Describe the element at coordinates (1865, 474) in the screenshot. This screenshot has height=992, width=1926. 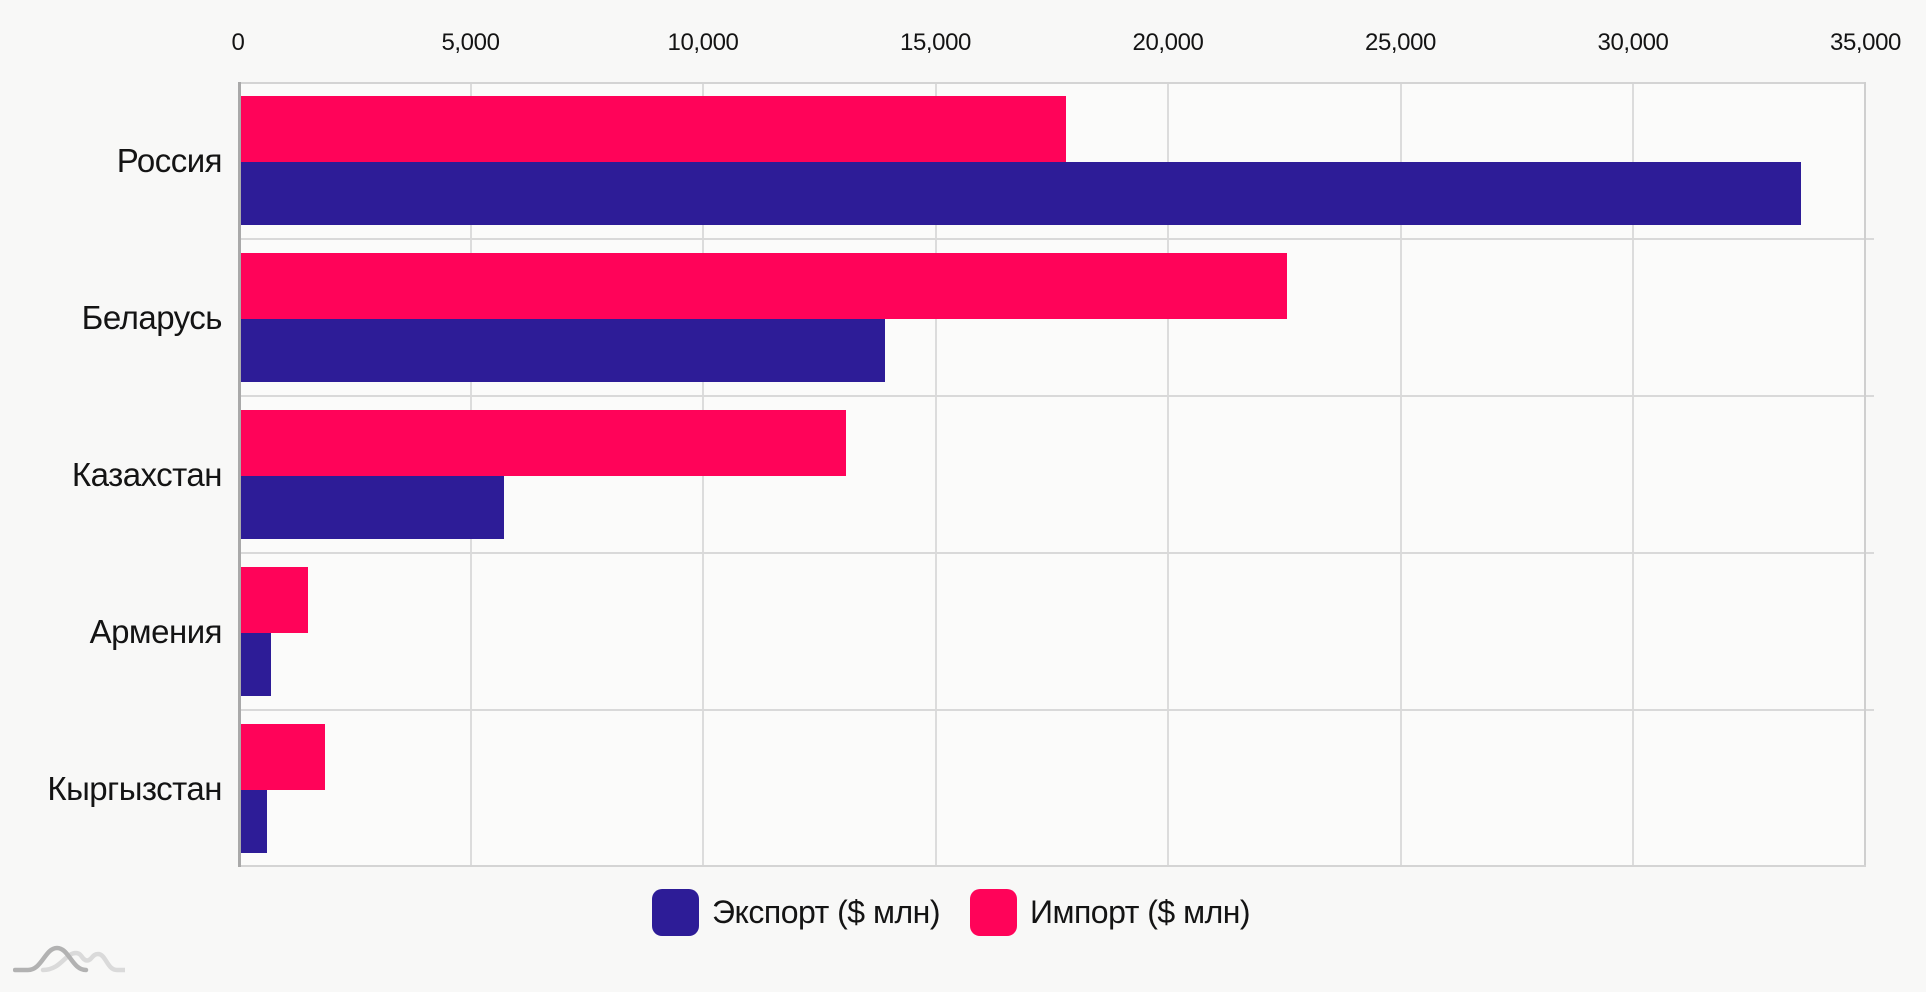
I see `plot-right-border` at that location.